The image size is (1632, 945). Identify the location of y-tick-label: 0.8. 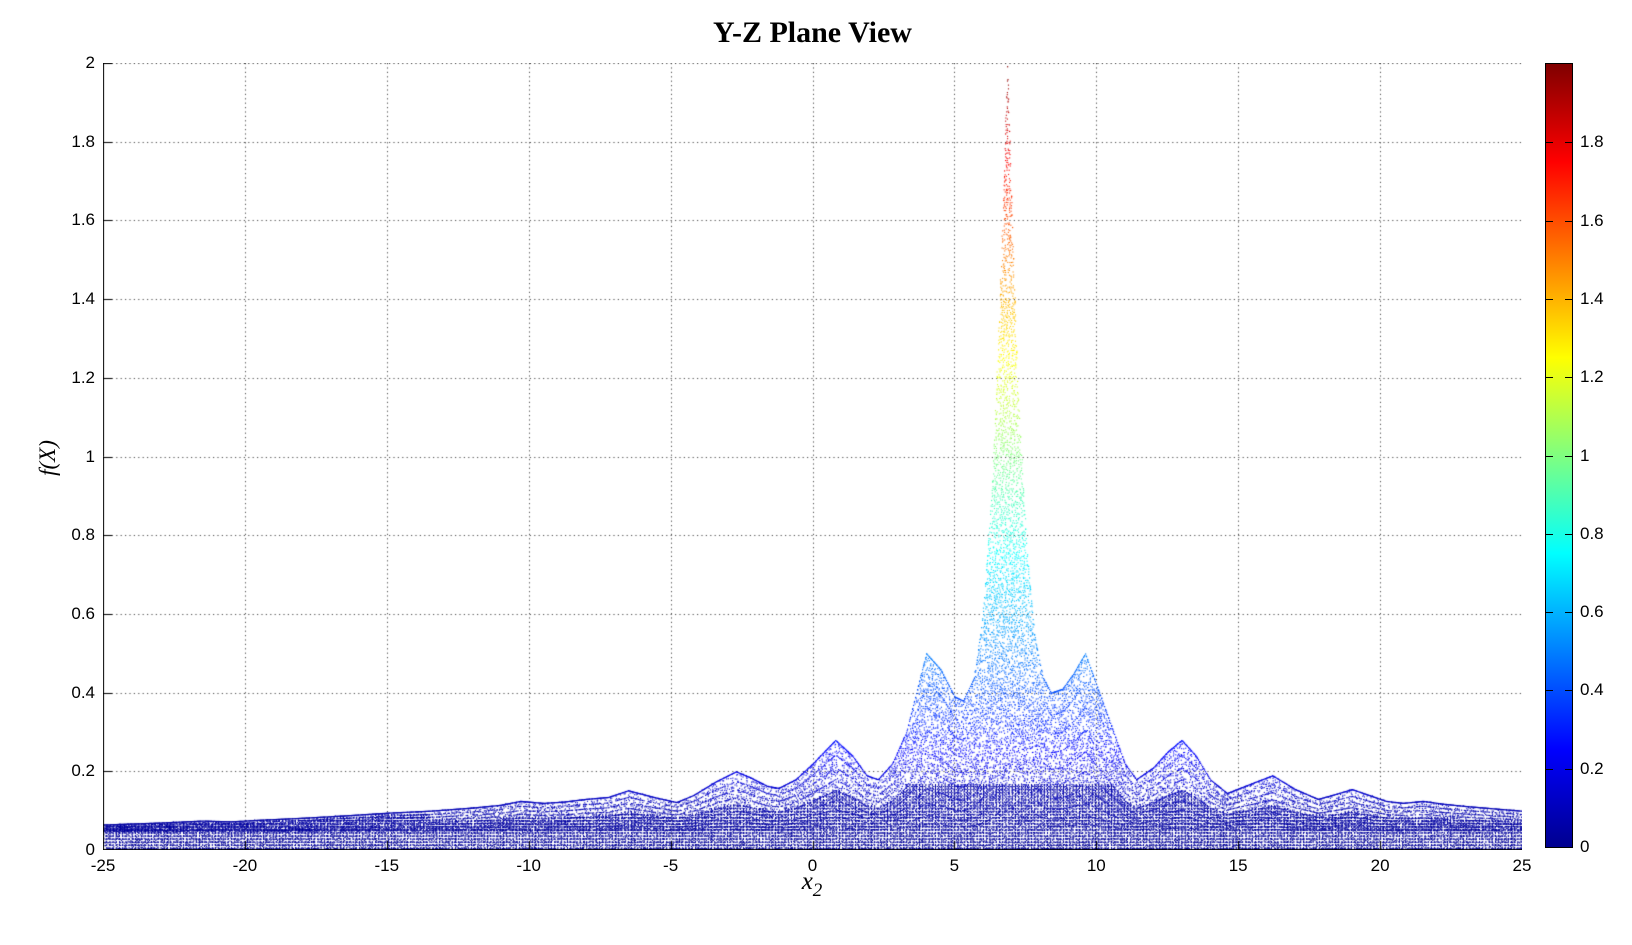
(83, 535).